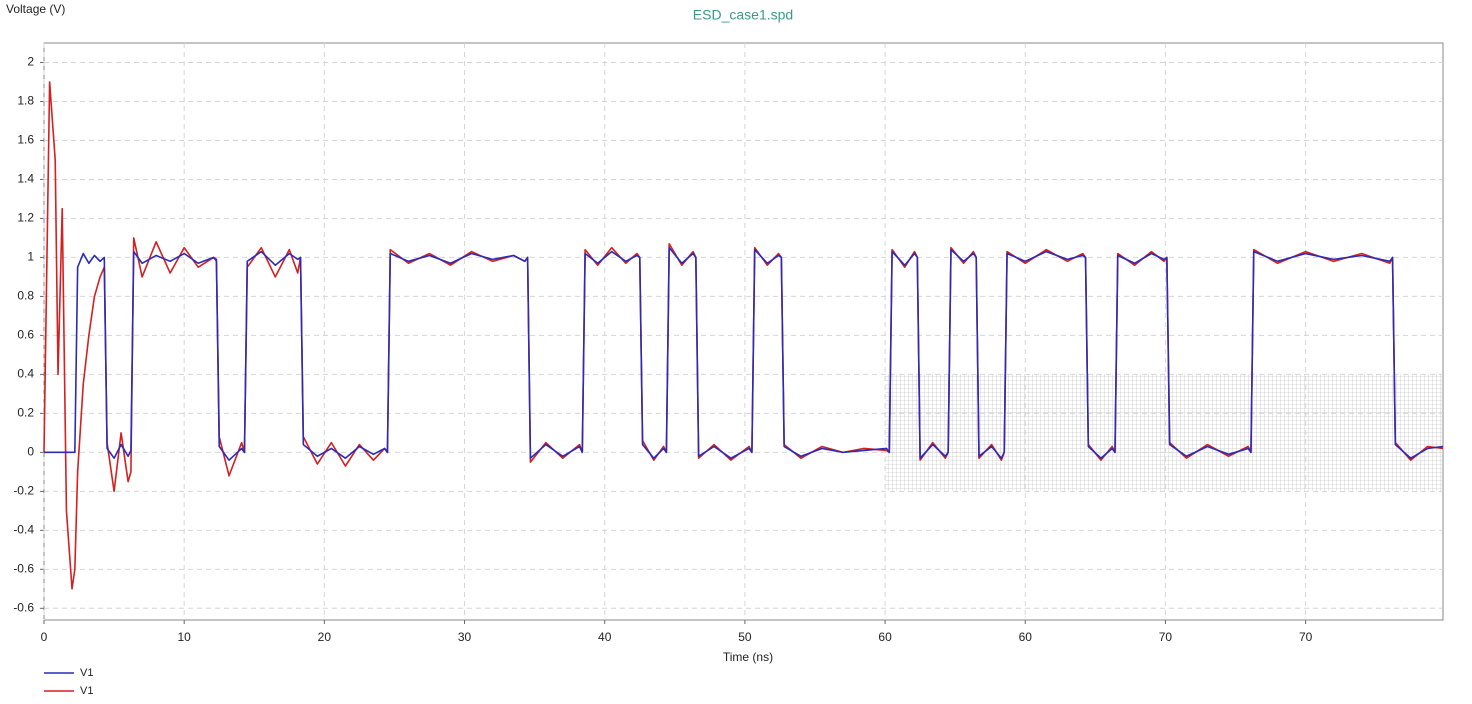 This screenshot has width=1472, height=704. What do you see at coordinates (25, 179) in the screenshot?
I see `y-tick-label: 1.4` at bounding box center [25, 179].